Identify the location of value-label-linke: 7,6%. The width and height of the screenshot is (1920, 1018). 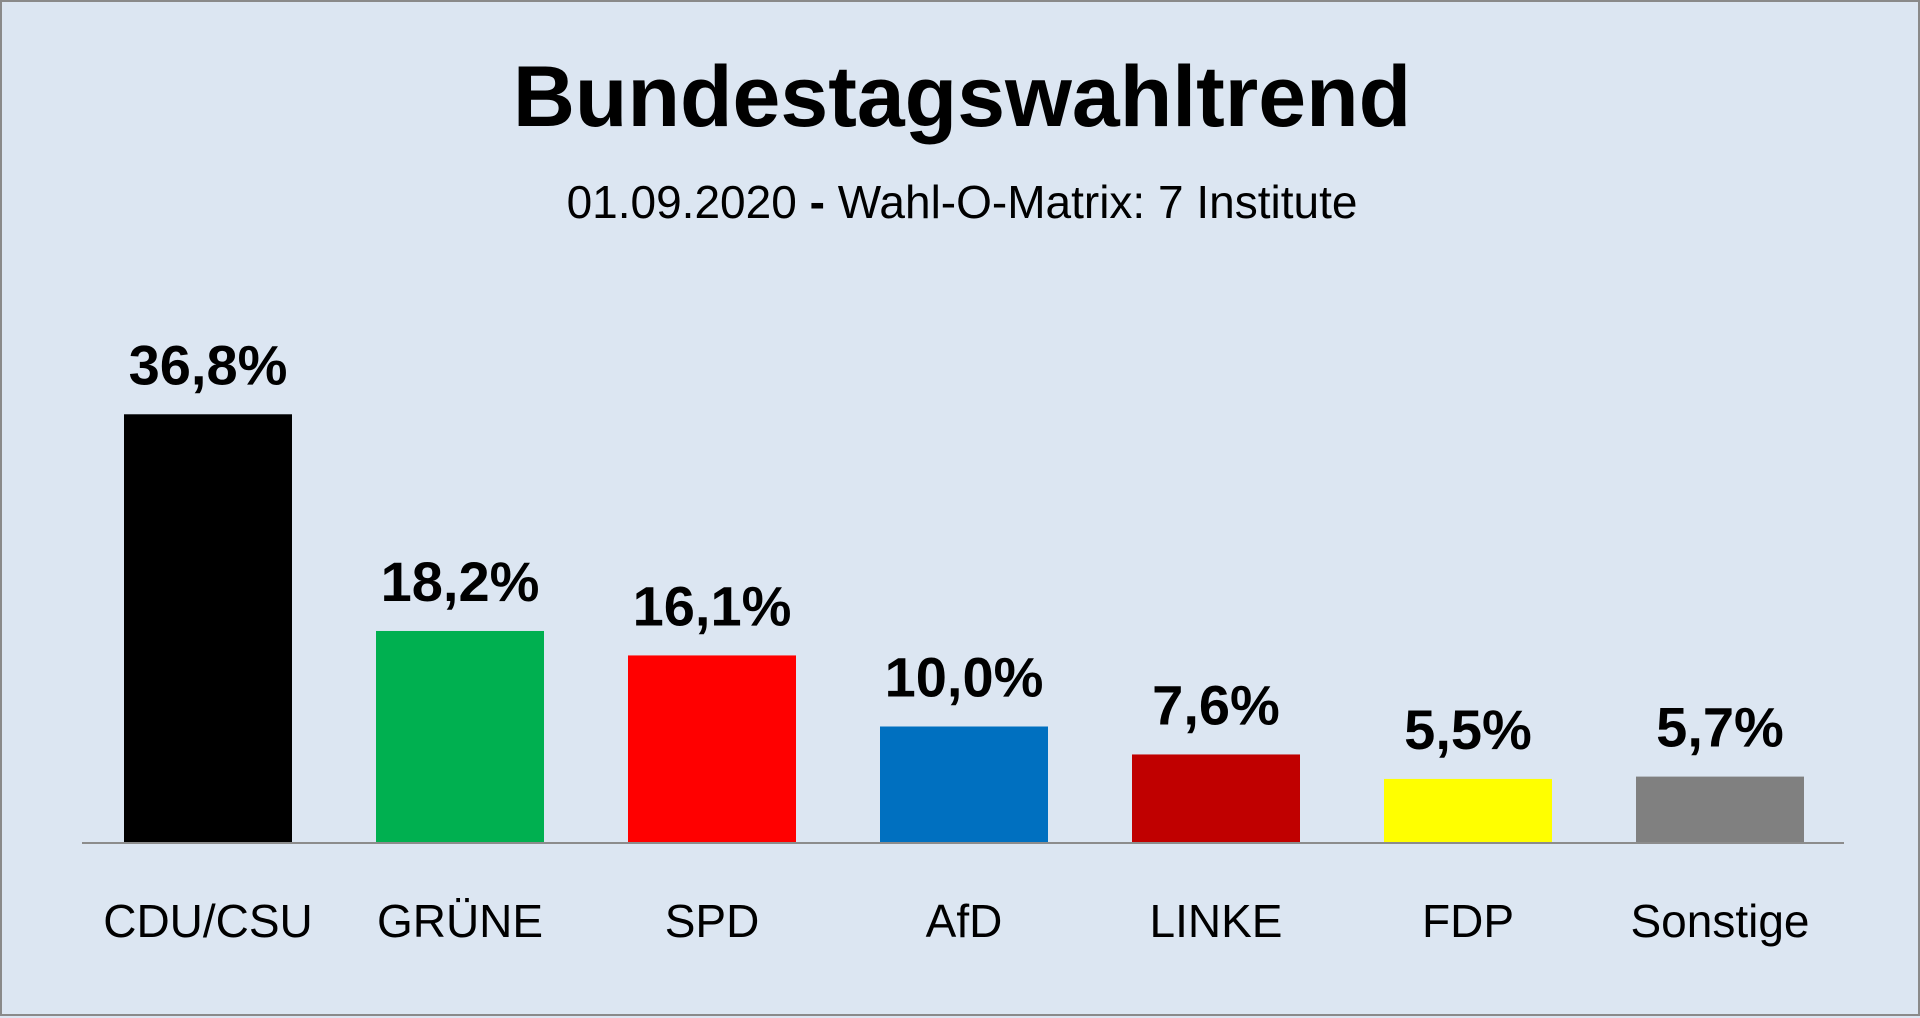
(1216, 704).